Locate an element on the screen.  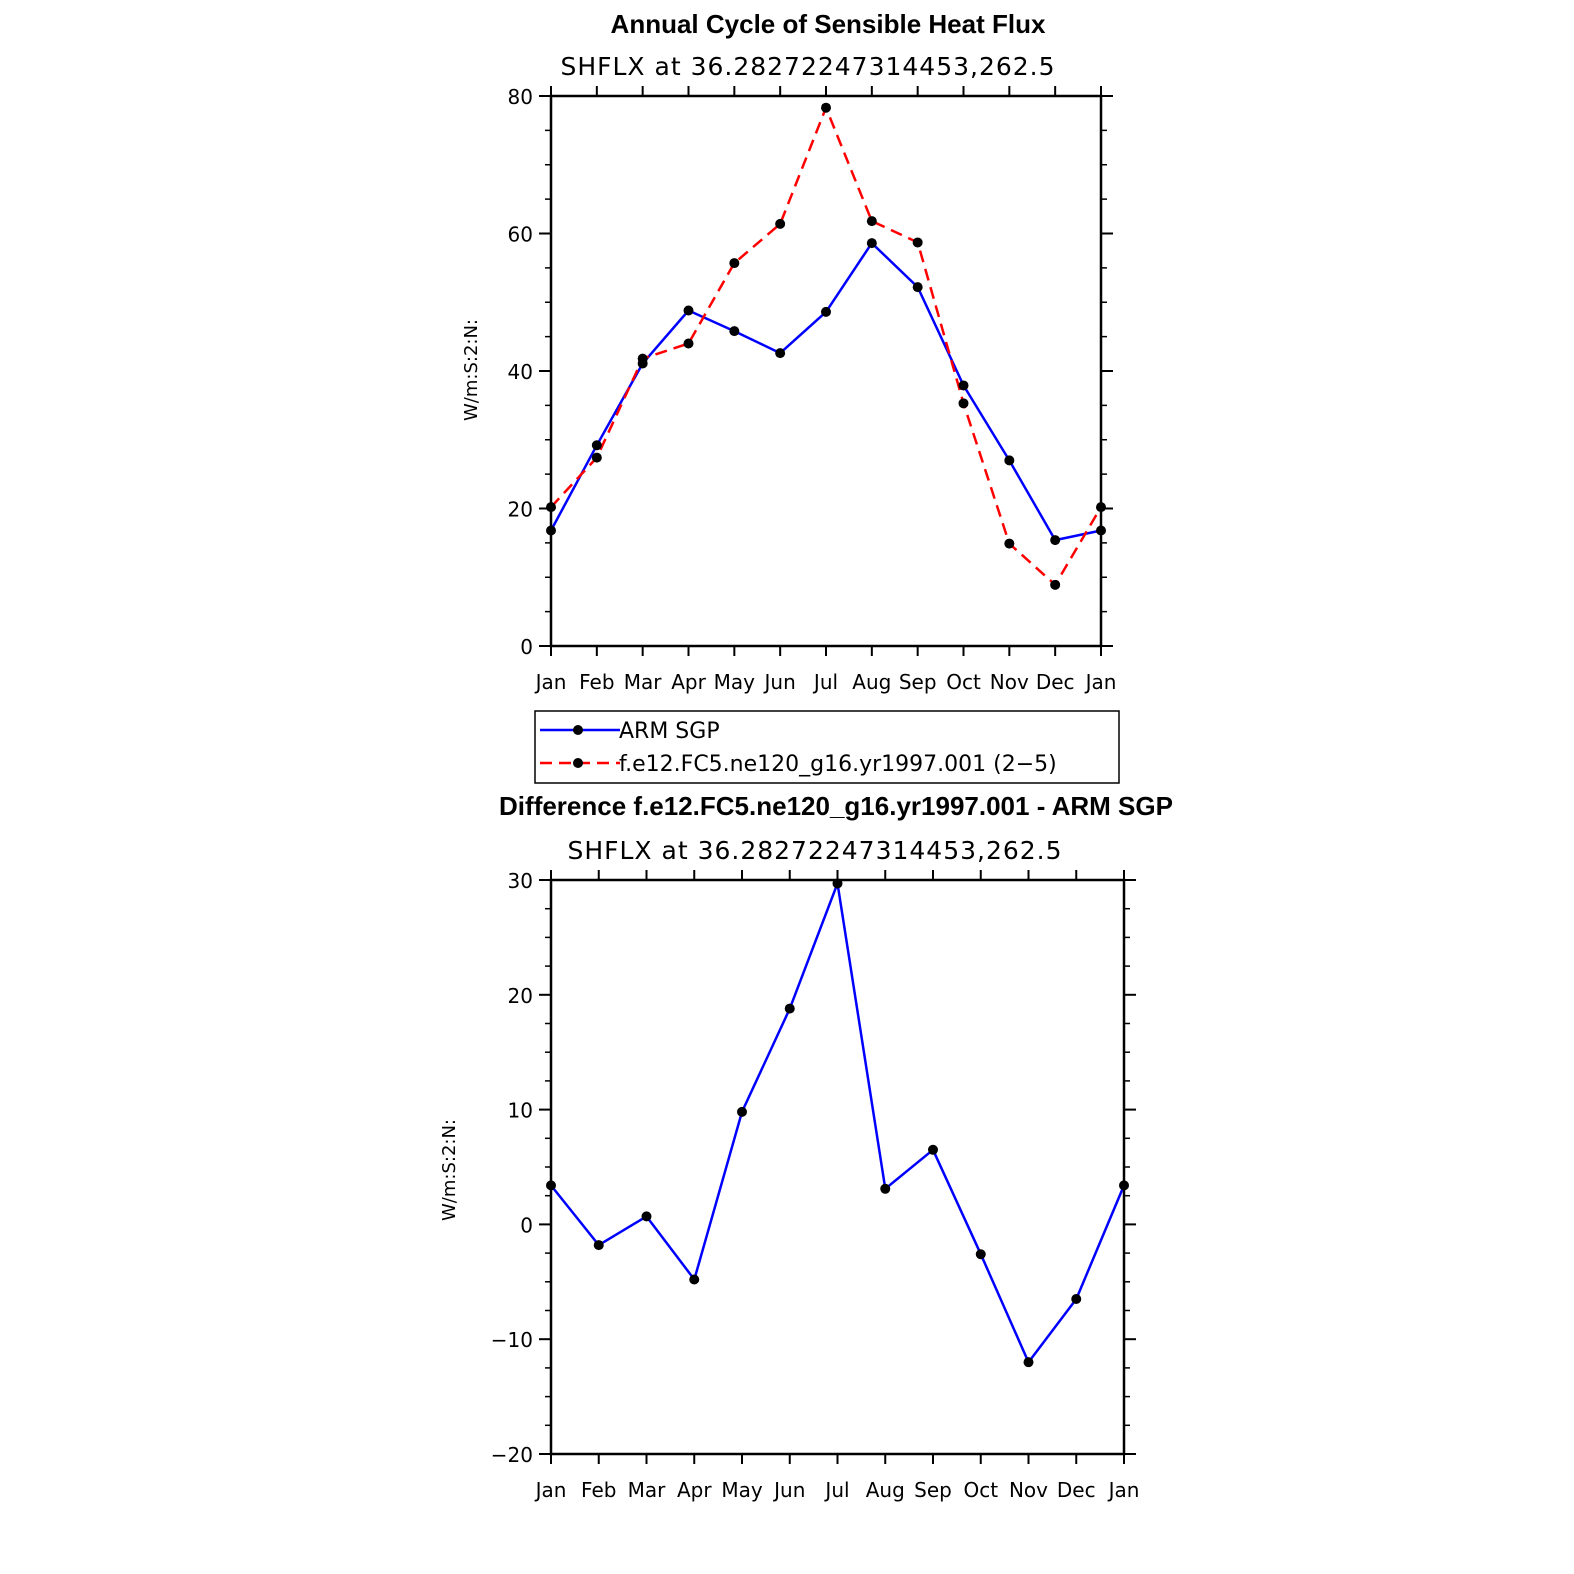
legend-box is located at coordinates (827, 747).